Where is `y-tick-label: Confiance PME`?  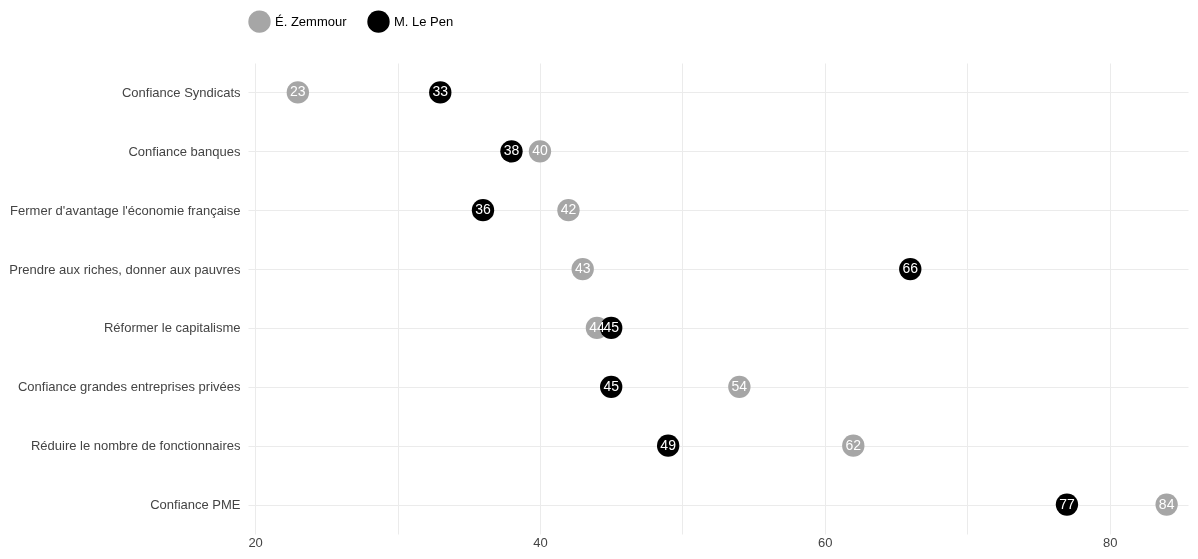
y-tick-label: Confiance PME is located at coordinates (195, 505).